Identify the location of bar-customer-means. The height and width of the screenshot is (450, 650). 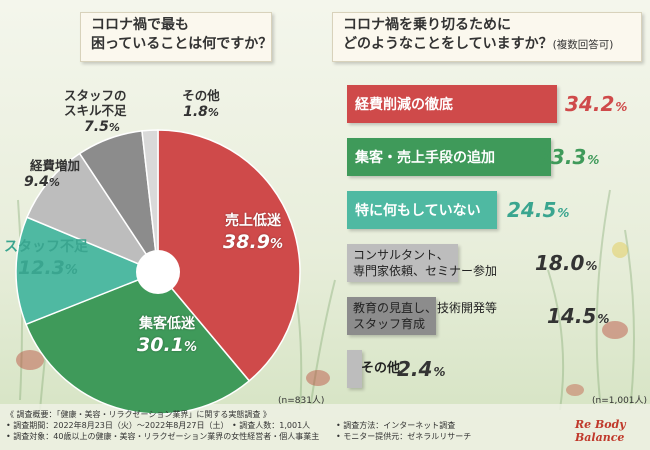
(449, 157).